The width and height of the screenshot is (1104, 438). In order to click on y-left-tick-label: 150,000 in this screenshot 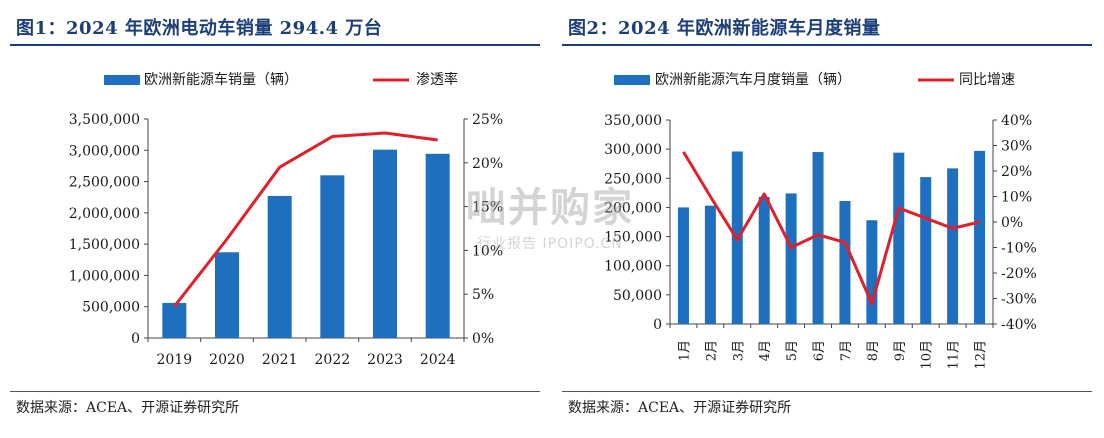, I will do `click(633, 238)`.